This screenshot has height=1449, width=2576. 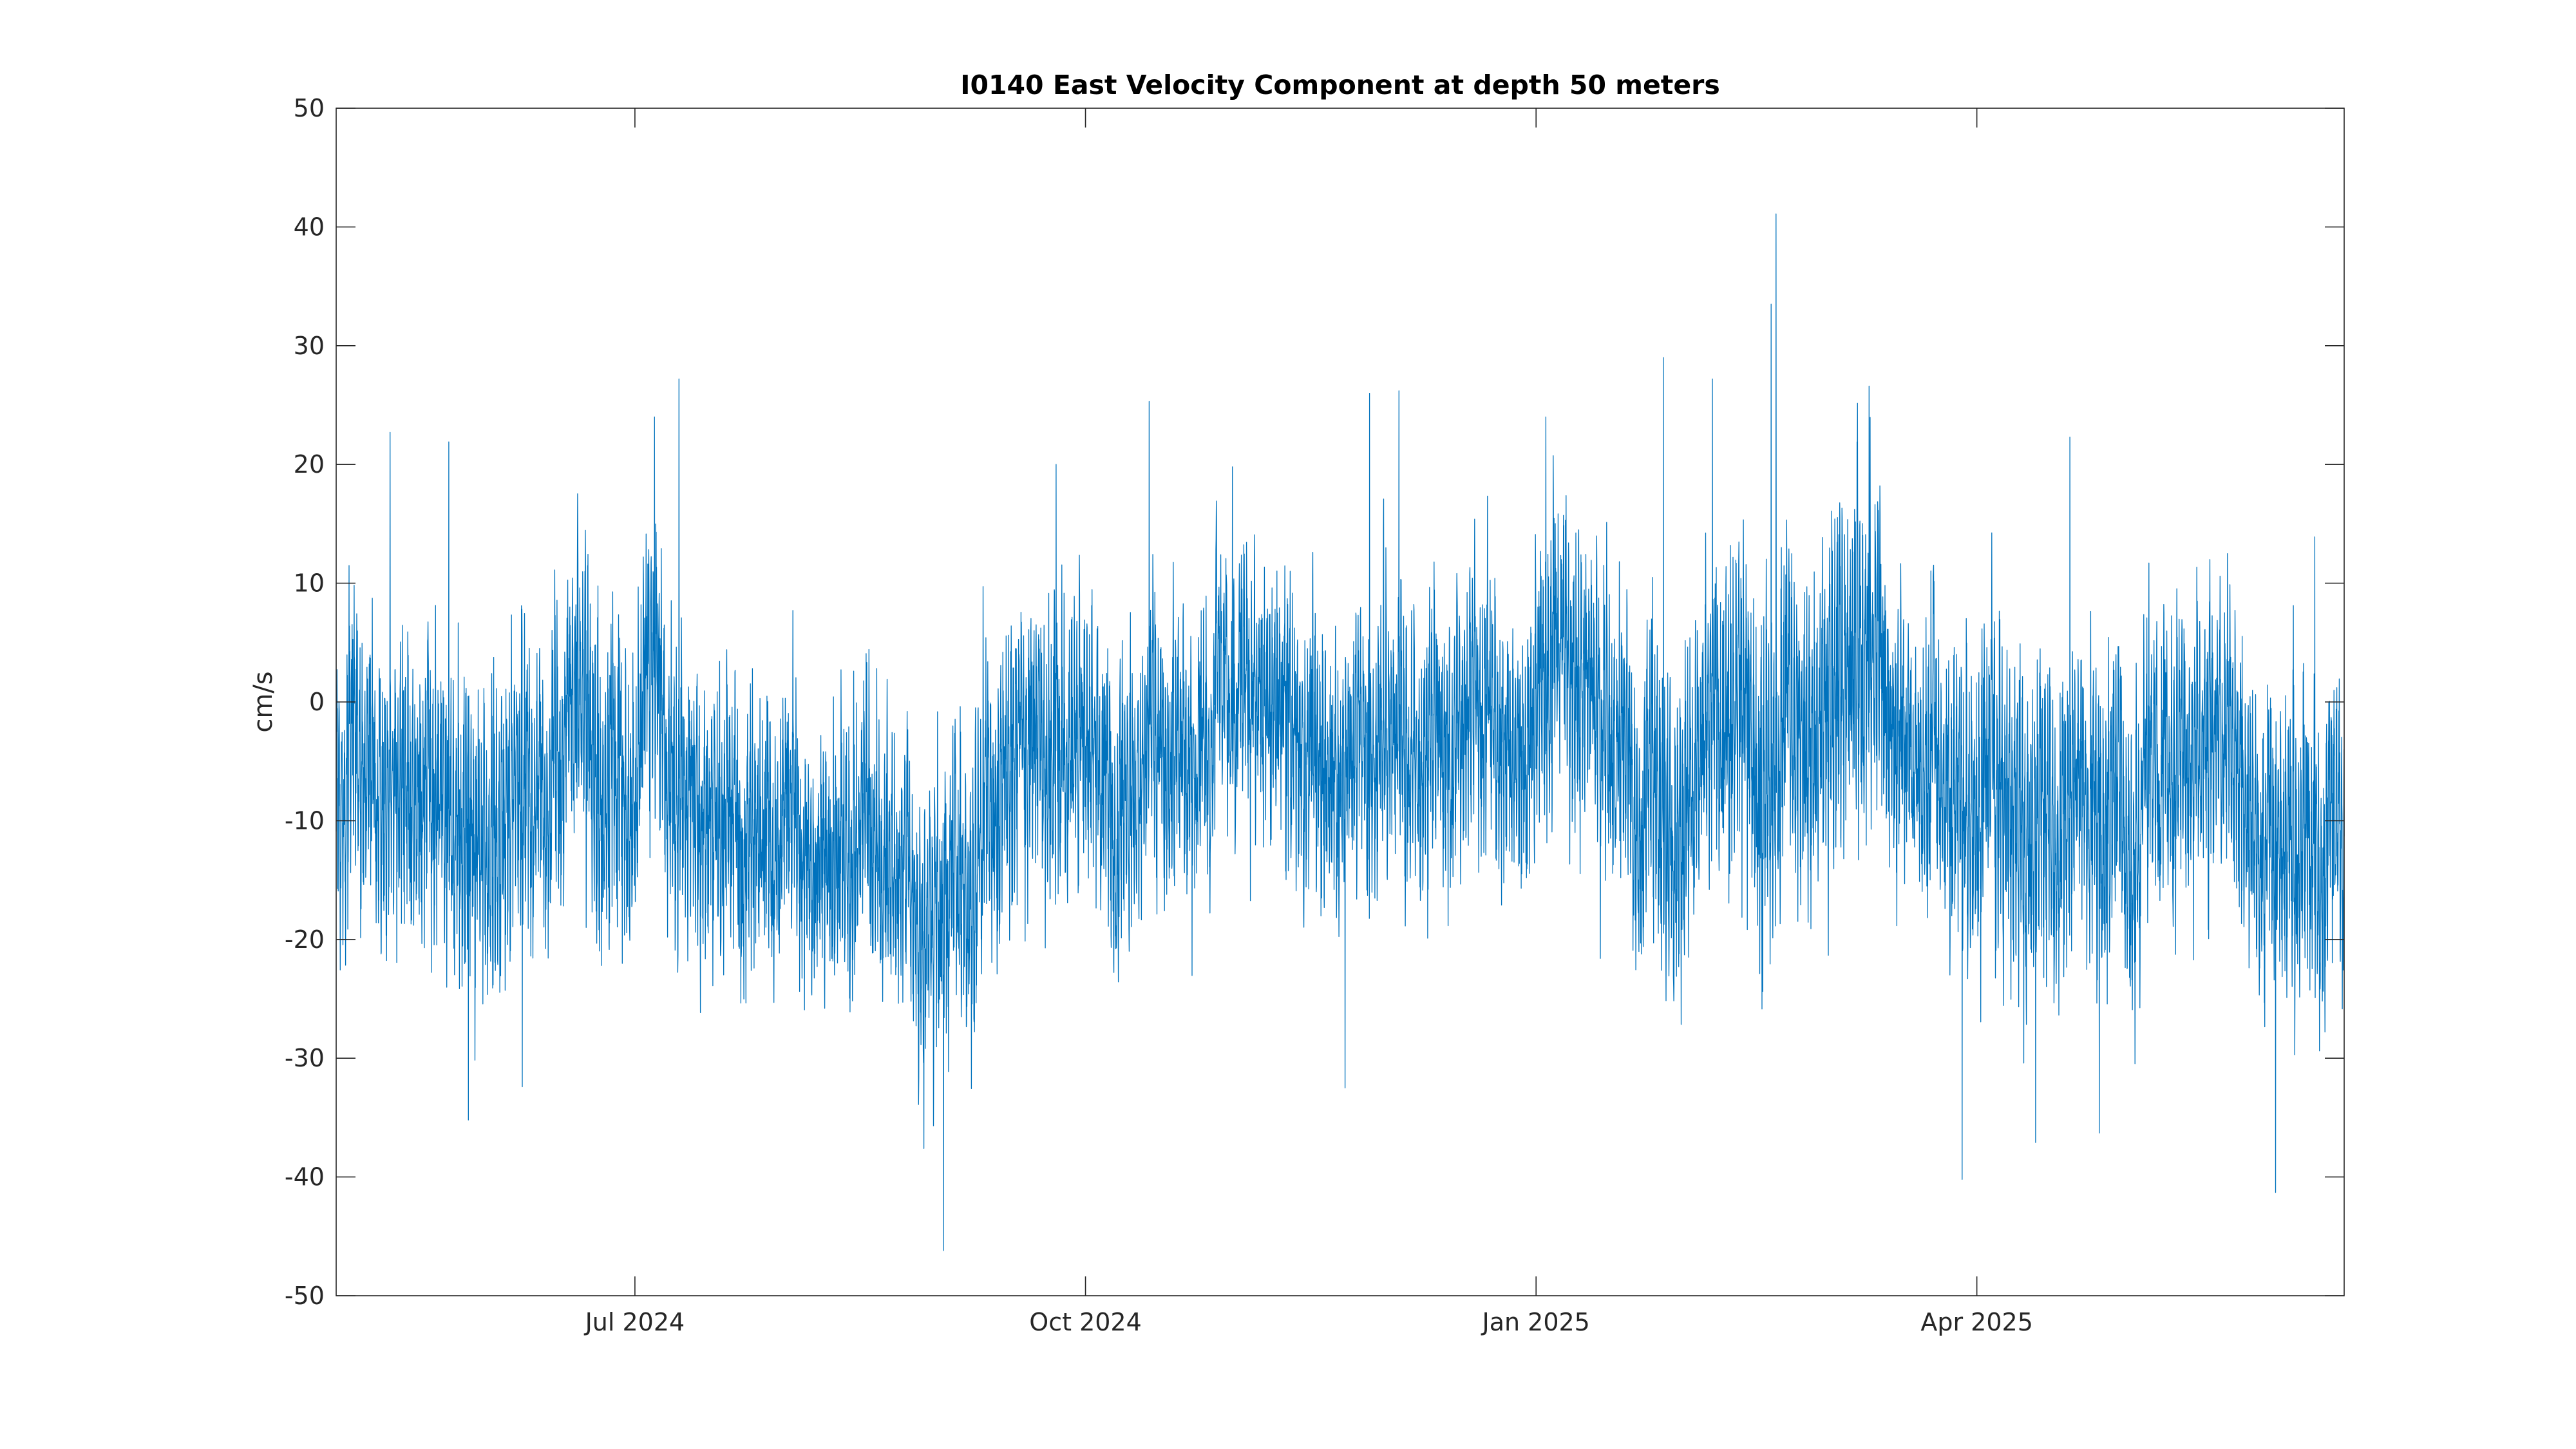 I want to click on y-tick-label: 30, so click(x=309, y=346).